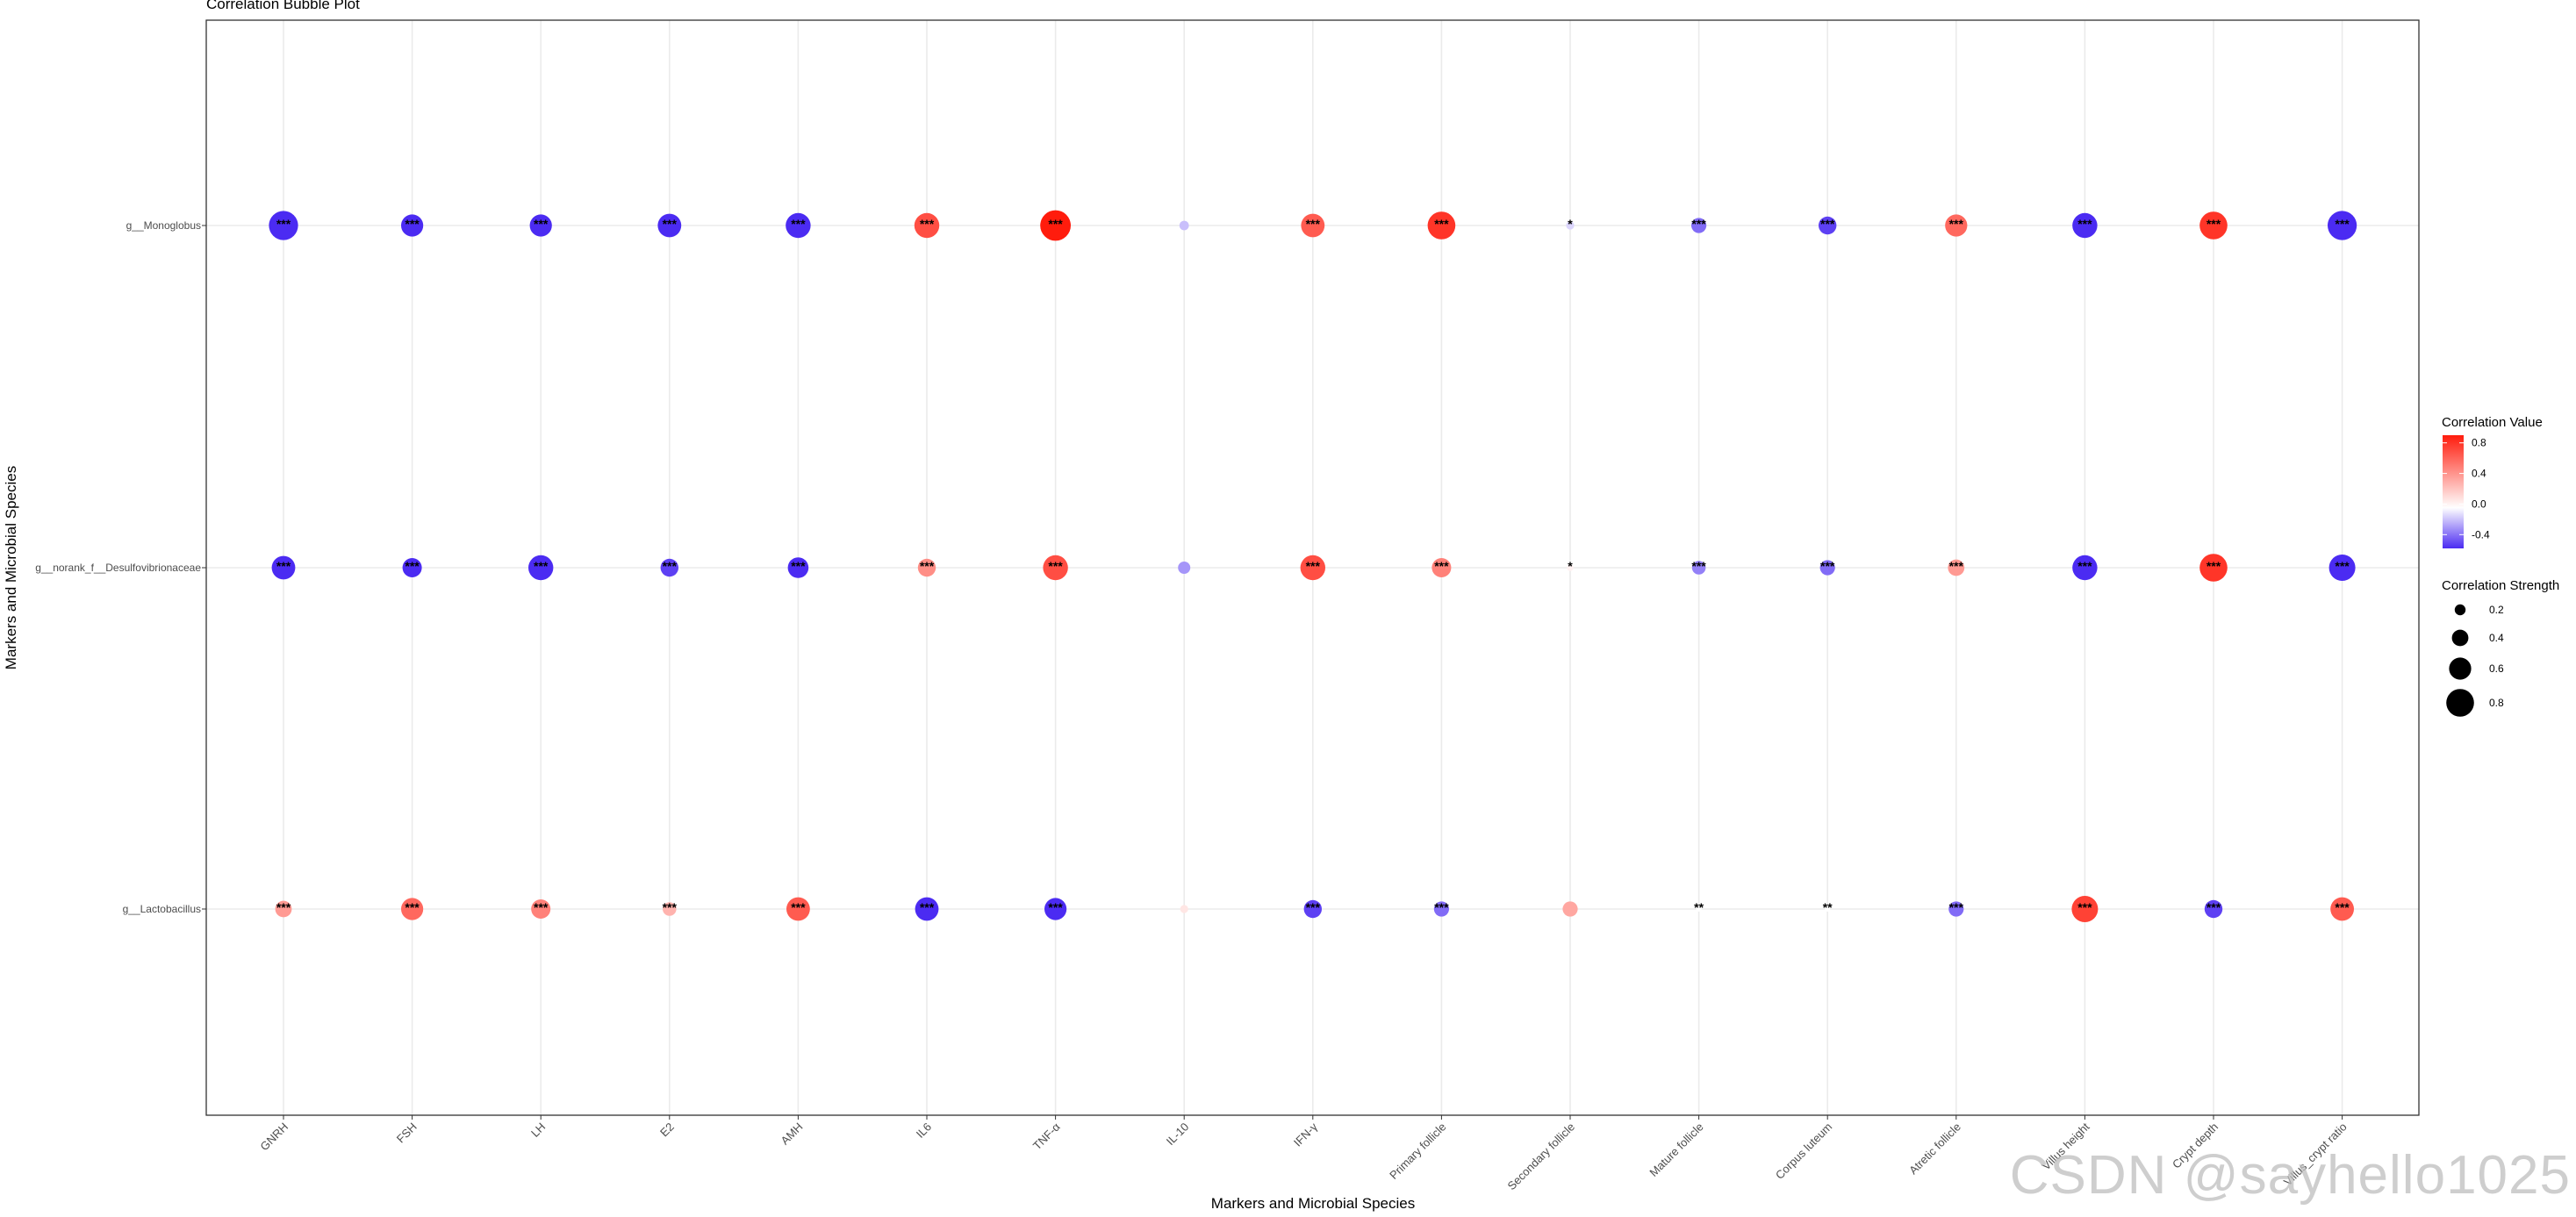 The image size is (2576, 1217). I want to click on size-legend-title: Correlation Strength, so click(2500, 585).